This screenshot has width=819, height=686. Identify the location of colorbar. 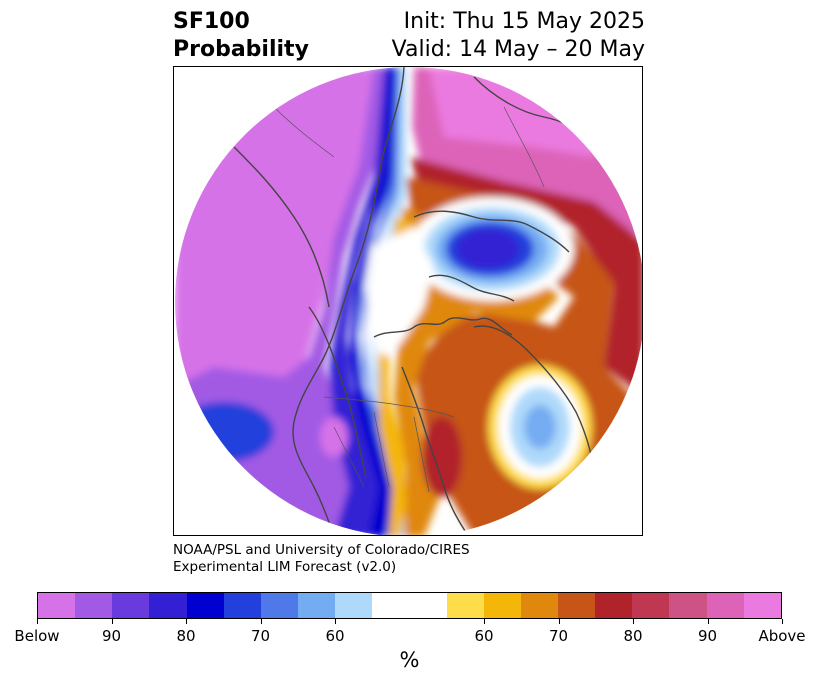
(409, 605).